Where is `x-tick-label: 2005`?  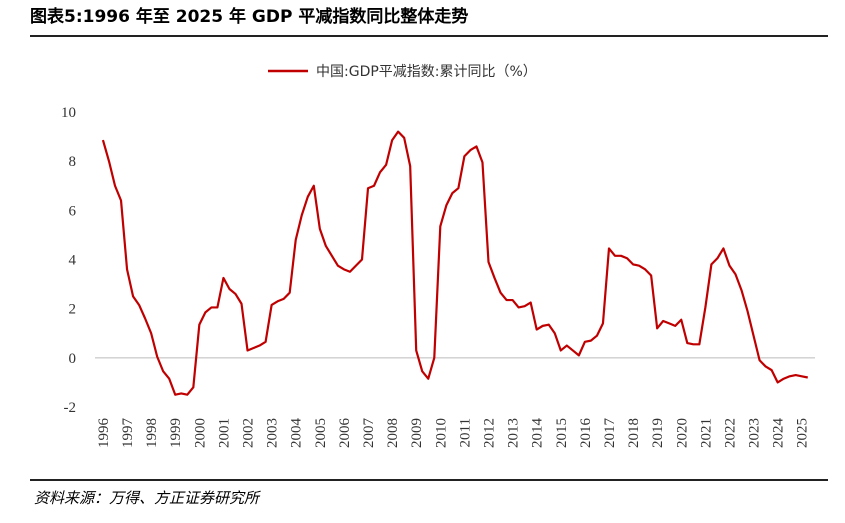 x-tick-label: 2005 is located at coordinates (321, 433).